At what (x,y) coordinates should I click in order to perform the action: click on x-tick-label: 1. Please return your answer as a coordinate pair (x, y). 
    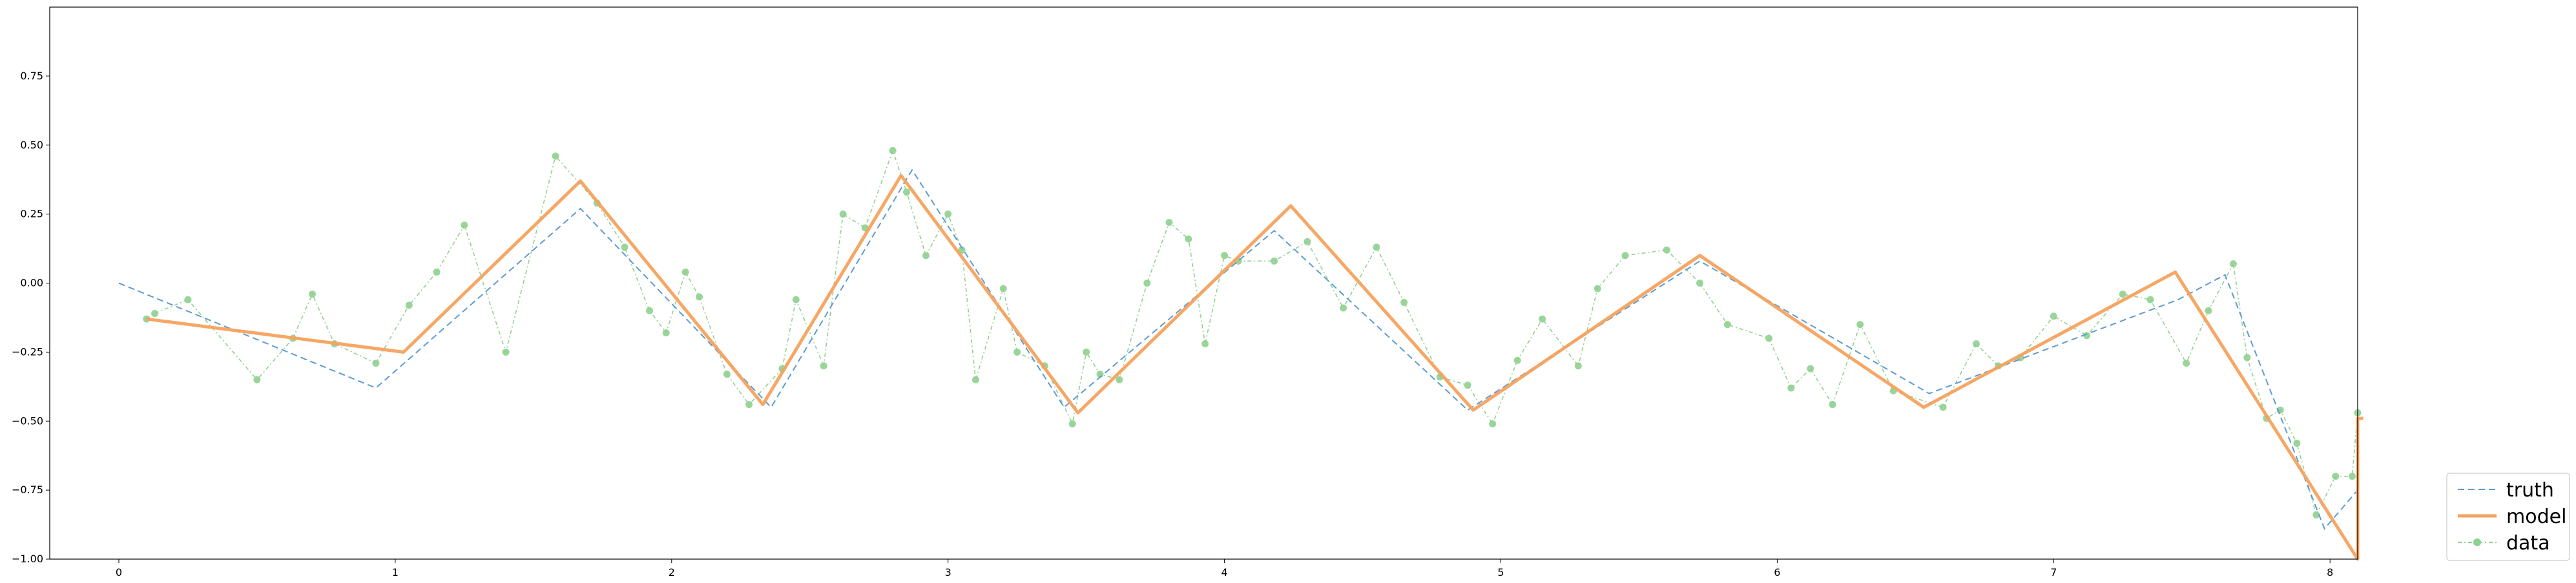
    Looking at the image, I should click on (395, 572).